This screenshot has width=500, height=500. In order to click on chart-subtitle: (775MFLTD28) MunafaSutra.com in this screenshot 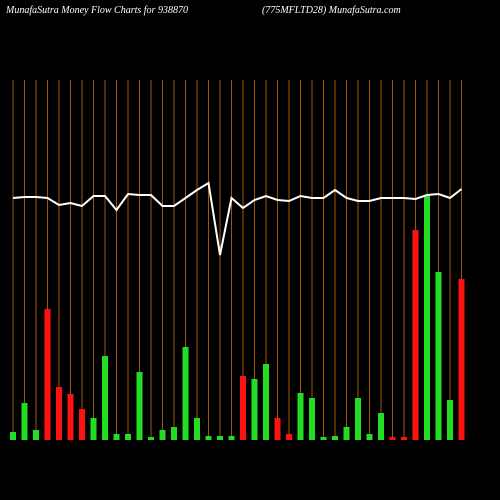, I will do `click(331, 10)`.